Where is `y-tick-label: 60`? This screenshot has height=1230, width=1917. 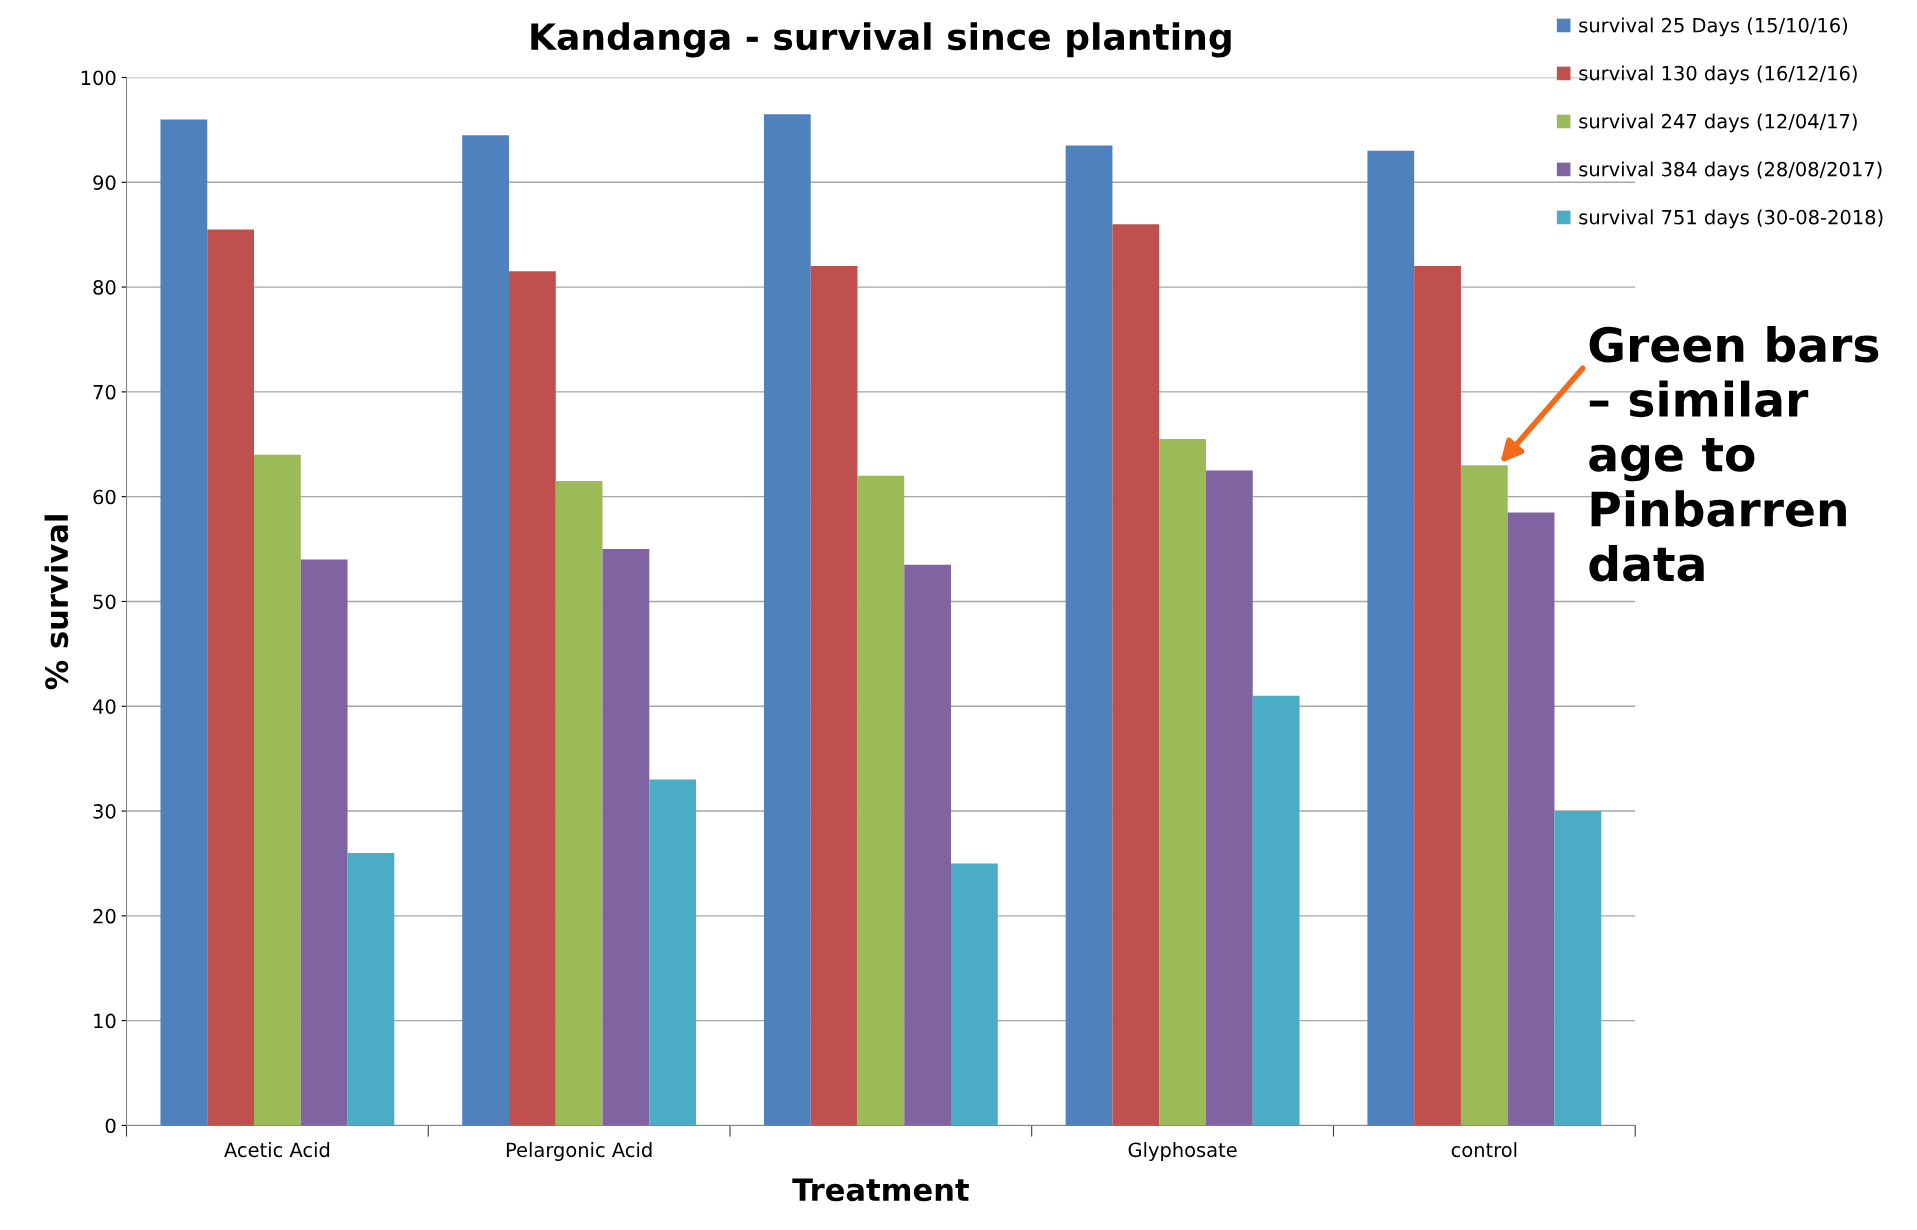
y-tick-label: 60 is located at coordinates (104, 497).